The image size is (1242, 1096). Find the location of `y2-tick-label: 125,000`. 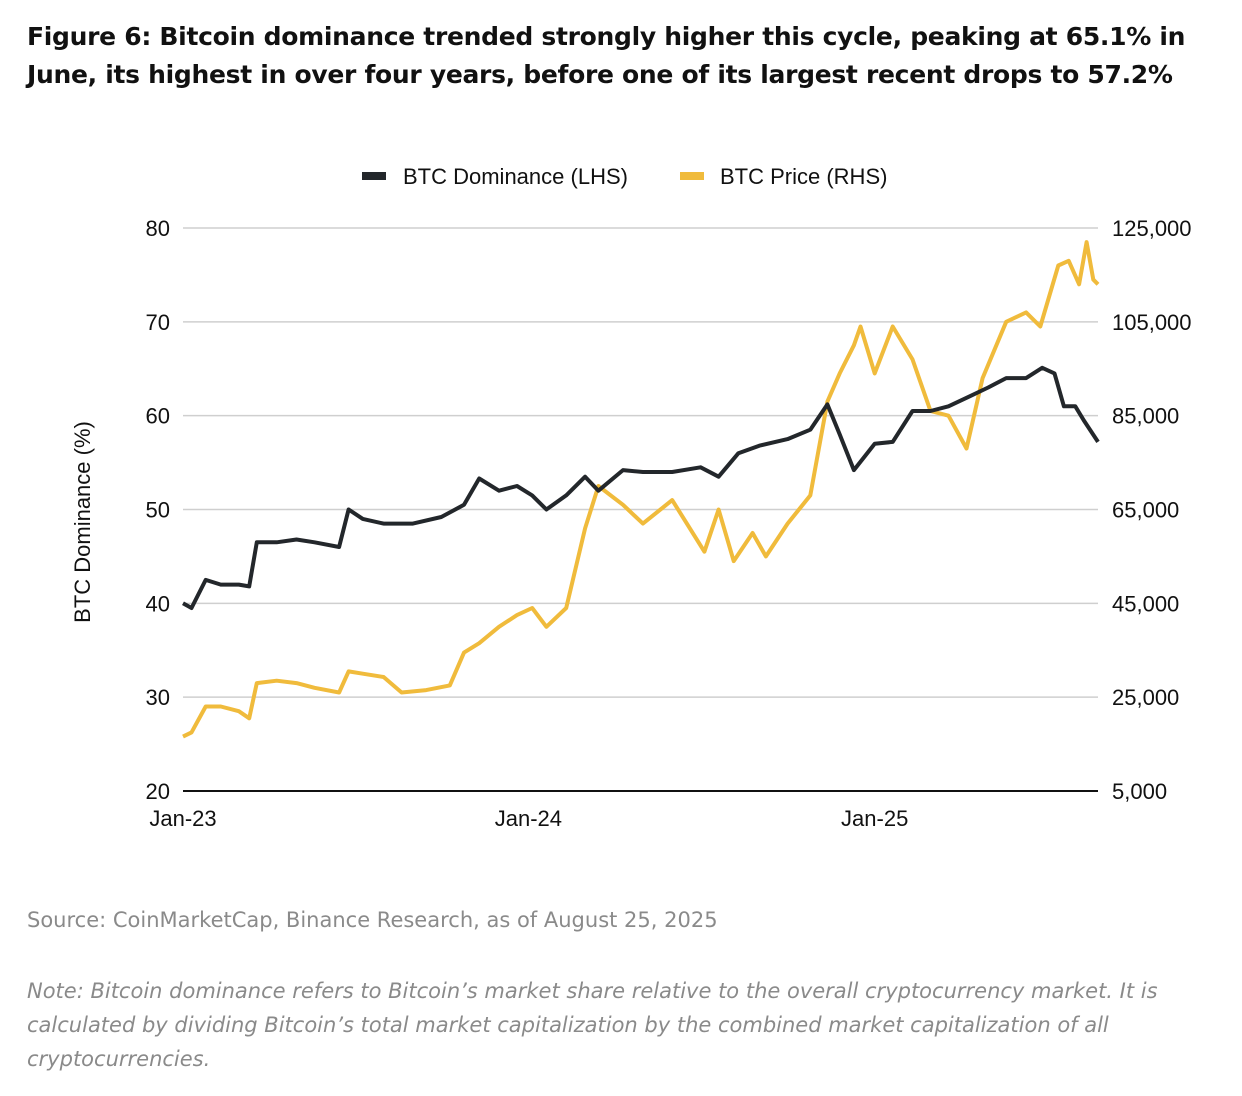

y2-tick-label: 125,000 is located at coordinates (1152, 228).